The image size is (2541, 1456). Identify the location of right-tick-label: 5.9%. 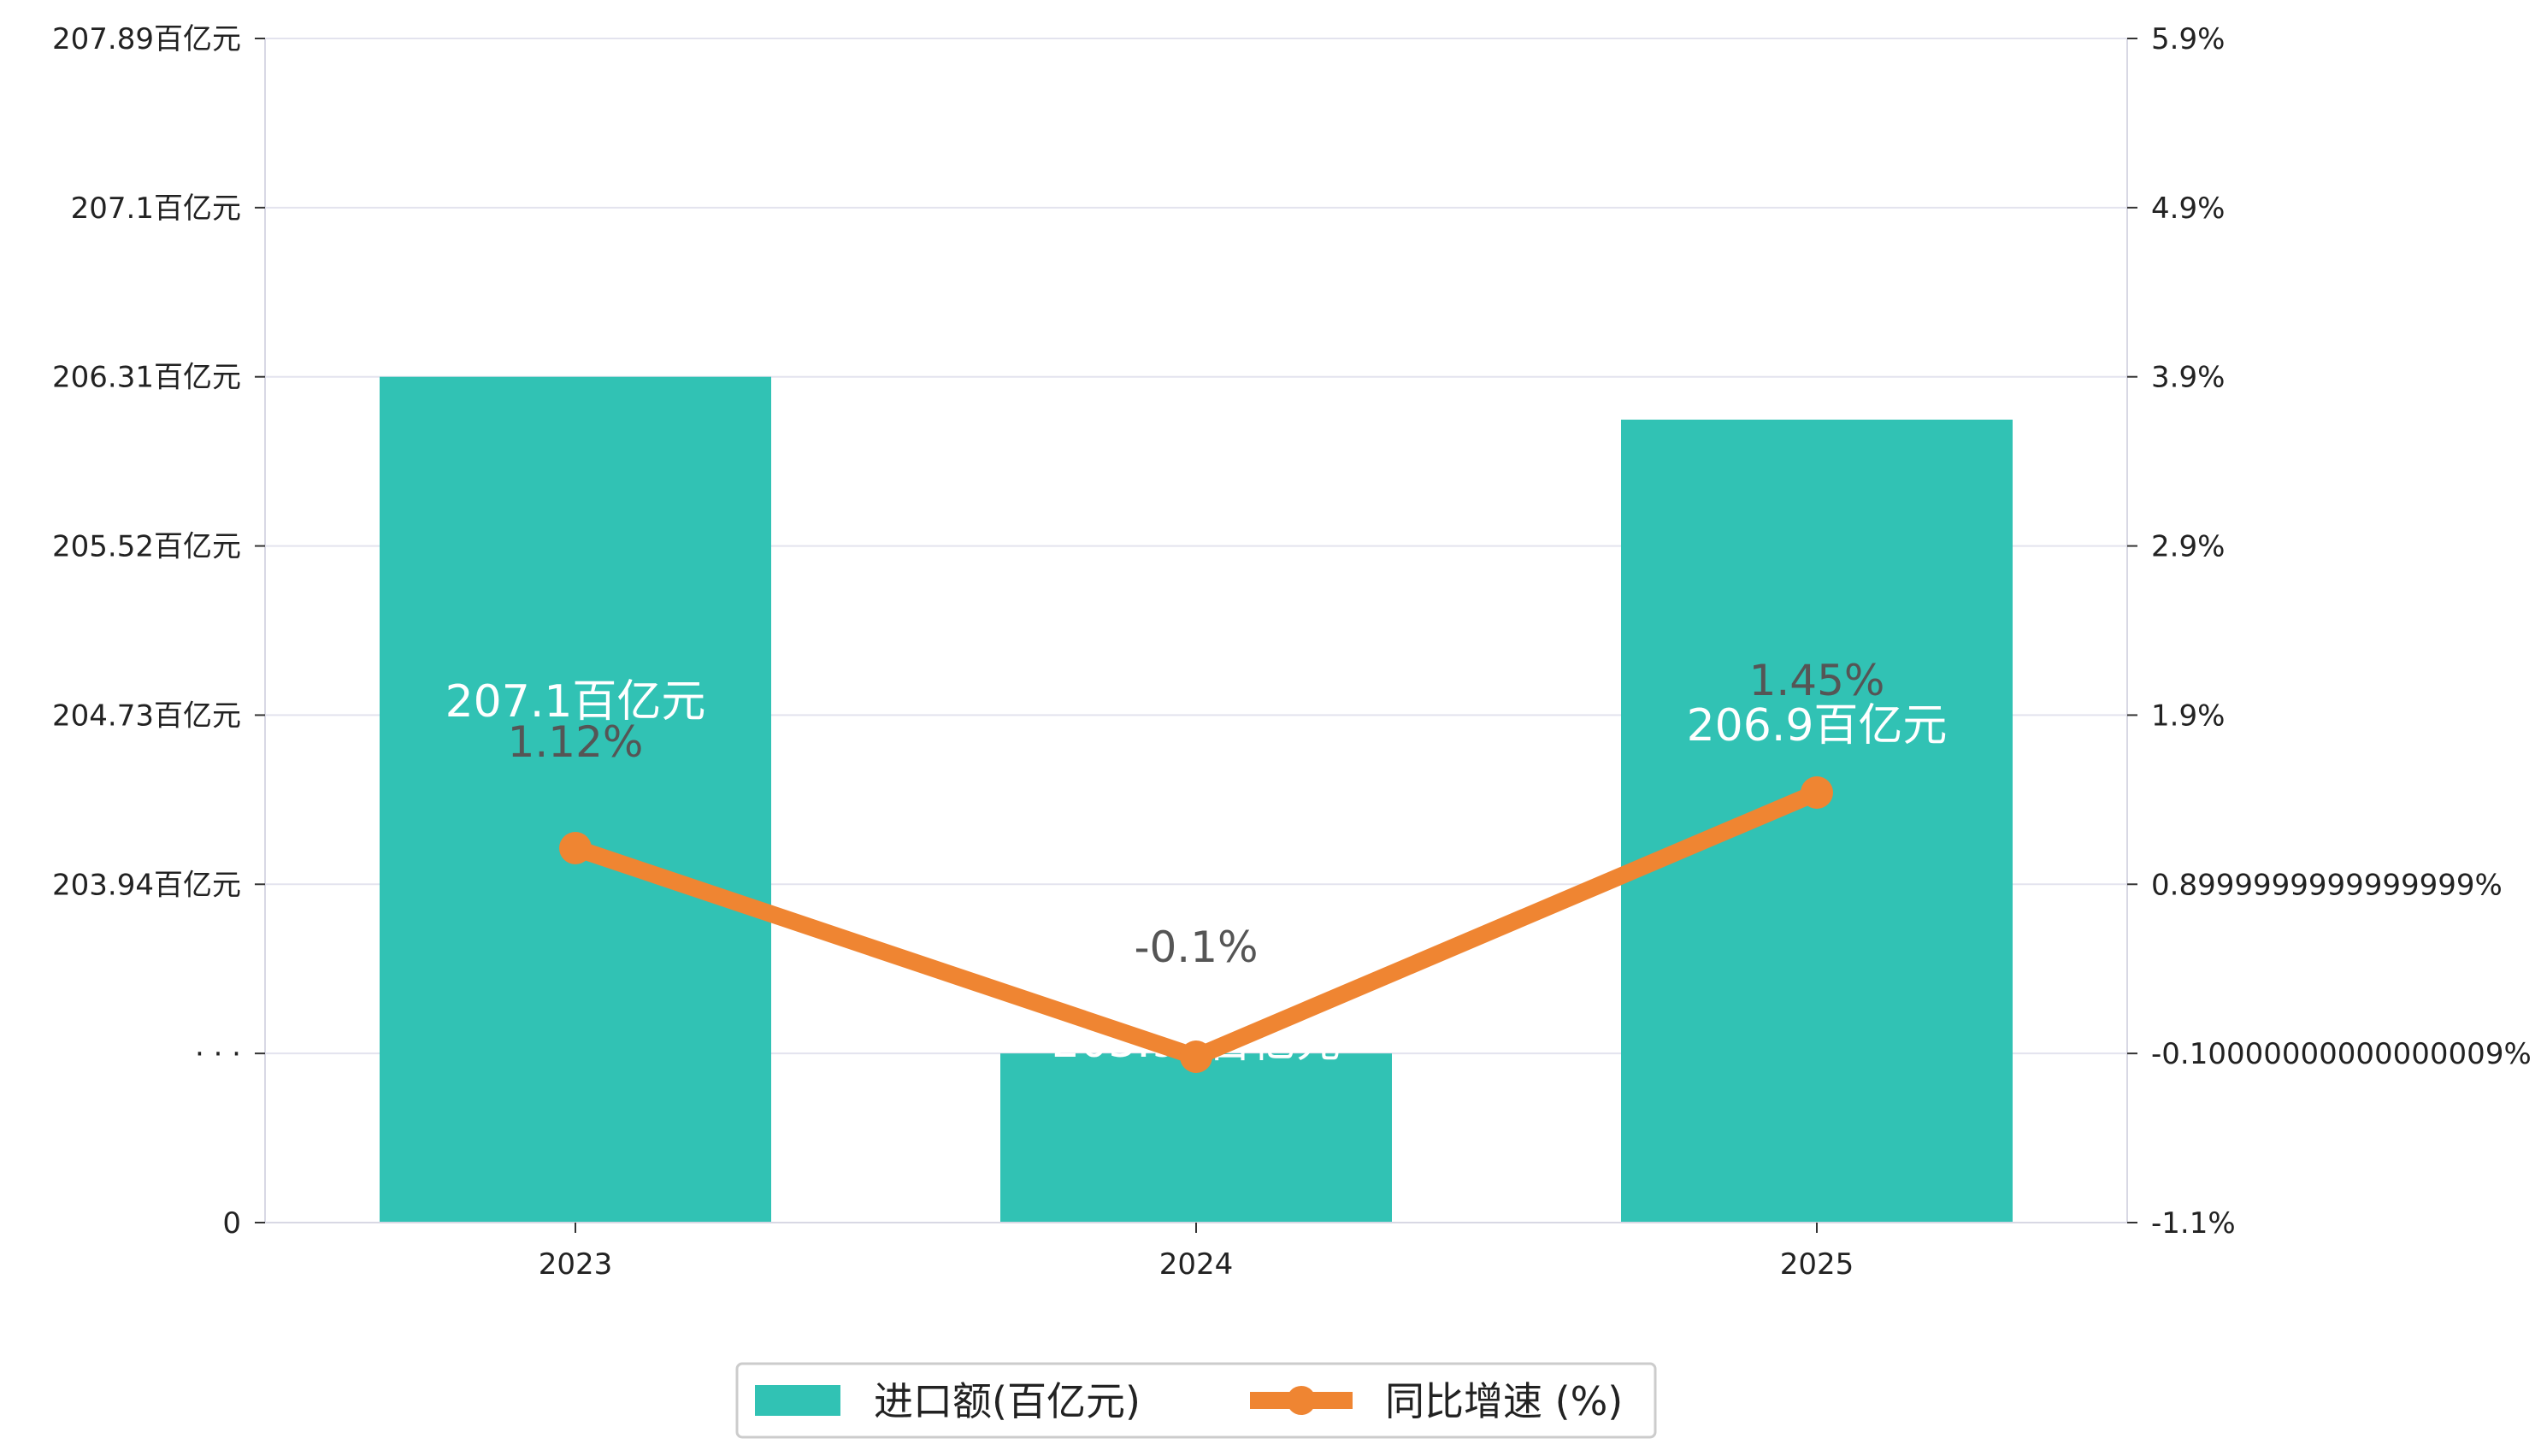
(2188, 39).